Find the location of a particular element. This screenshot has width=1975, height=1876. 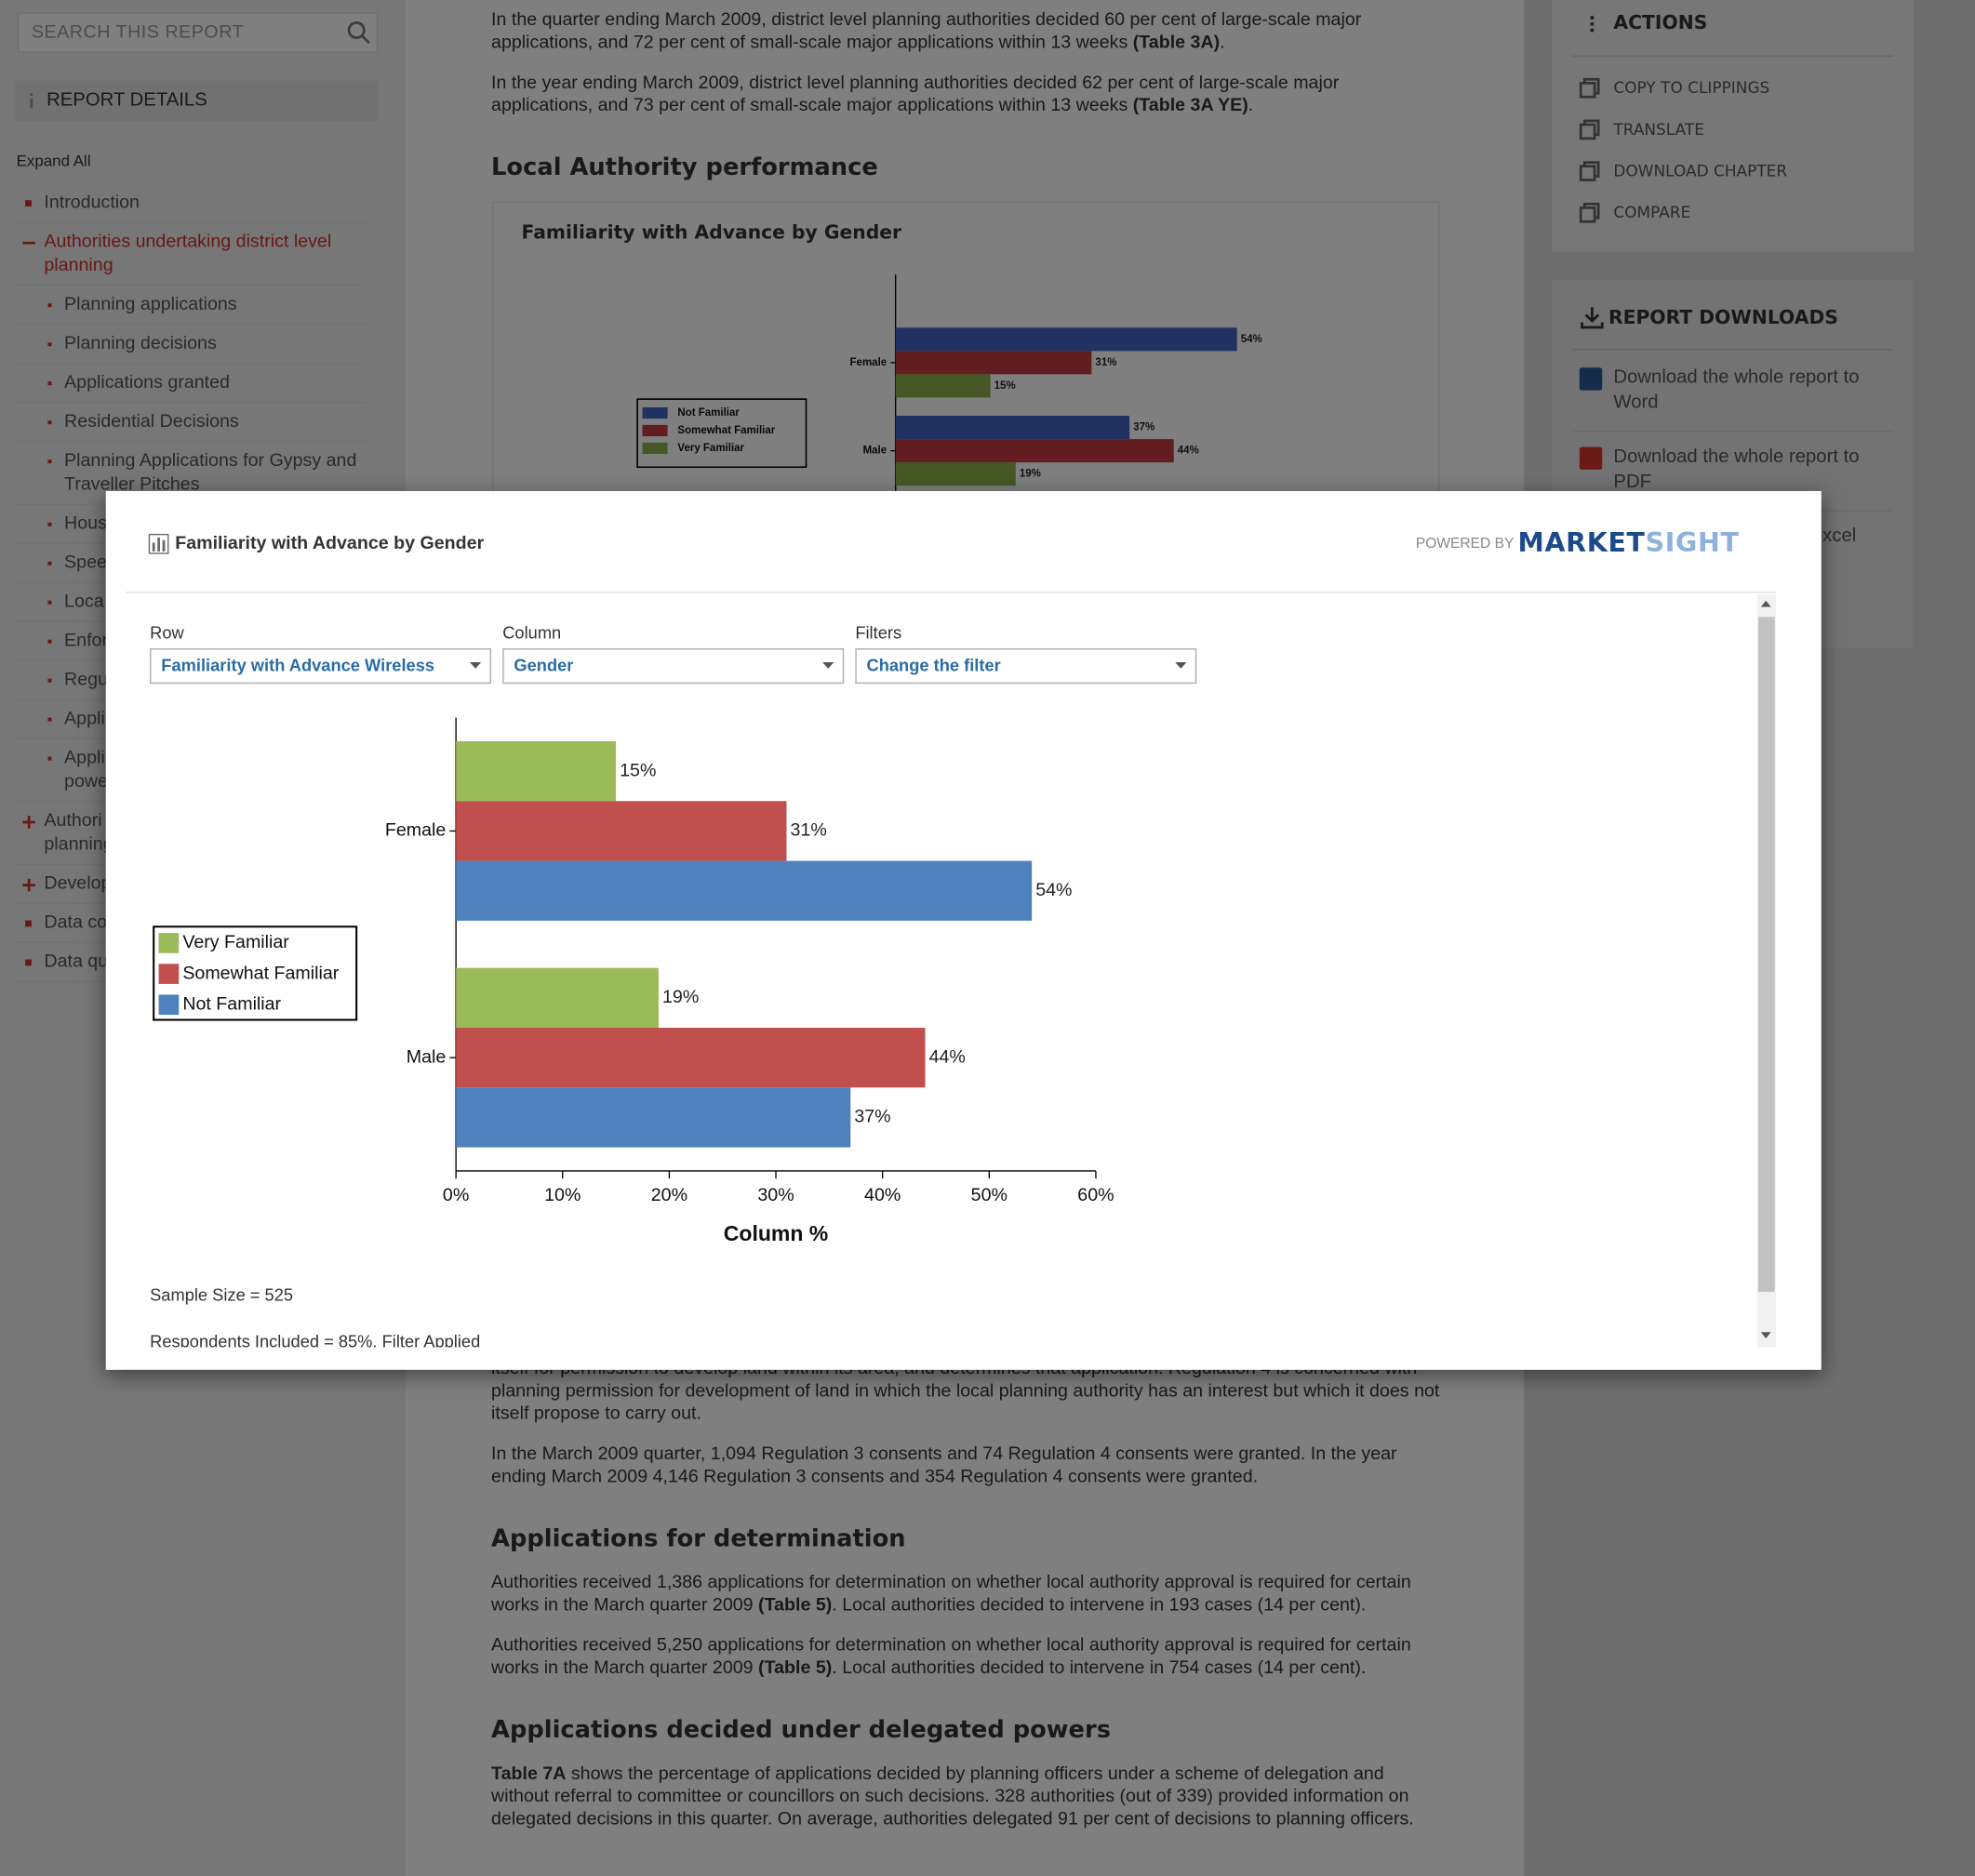

x-tick-label: 20% is located at coordinates (669, 1195).